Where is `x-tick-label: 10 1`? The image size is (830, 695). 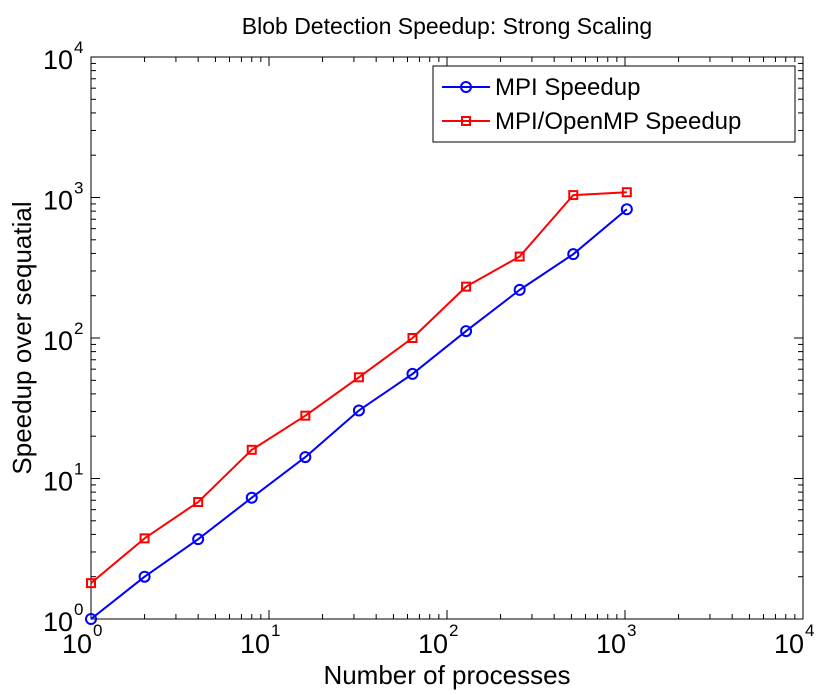
x-tick-label: 10 1 is located at coordinates (260, 640).